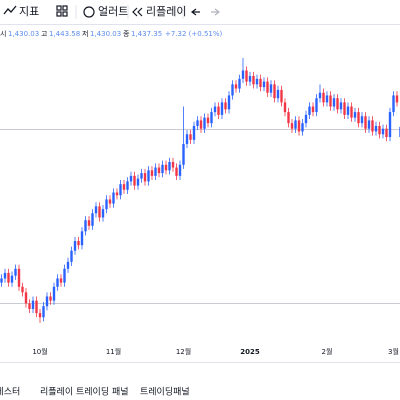  Describe the element at coordinates (137, 12) in the screenshot. I see `replay-icon` at that location.